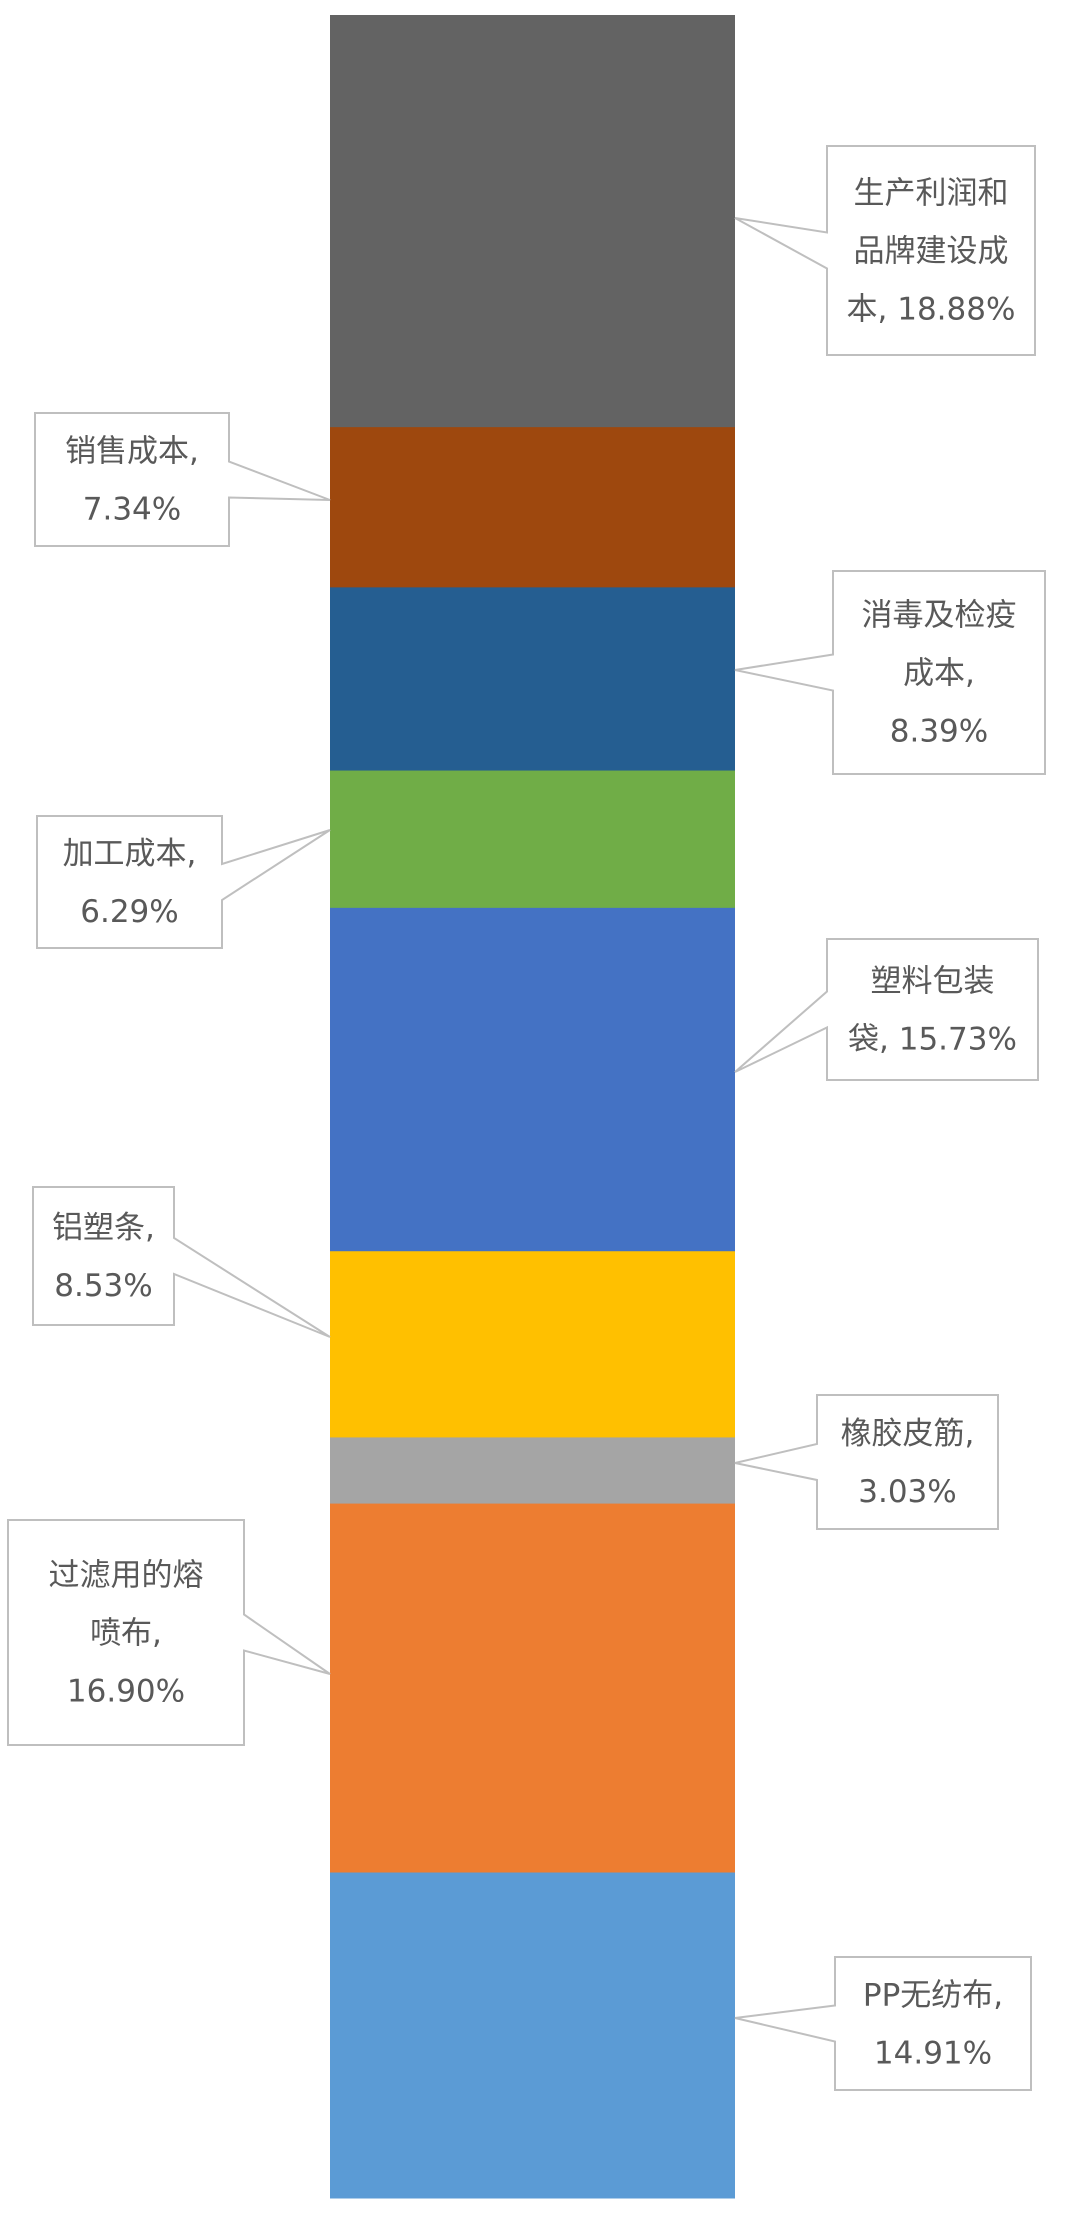 Image resolution: width=1074 pixels, height=2213 pixels. What do you see at coordinates (126, 1634) in the screenshot?
I see `data-label-line: 喷布,` at bounding box center [126, 1634].